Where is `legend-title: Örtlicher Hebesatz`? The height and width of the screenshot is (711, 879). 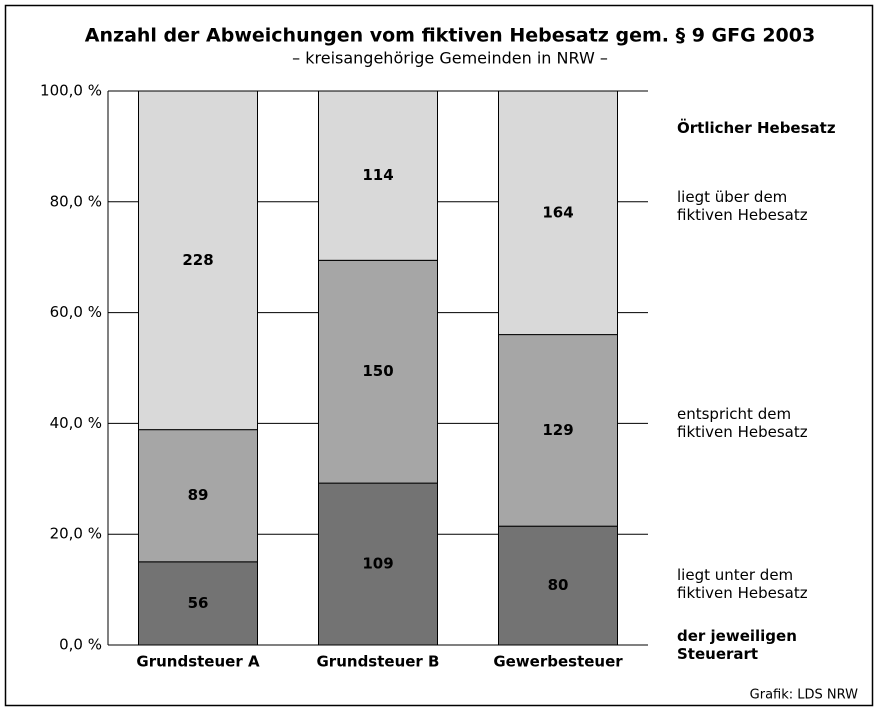 legend-title: Örtlicher Hebesatz is located at coordinates (756, 128).